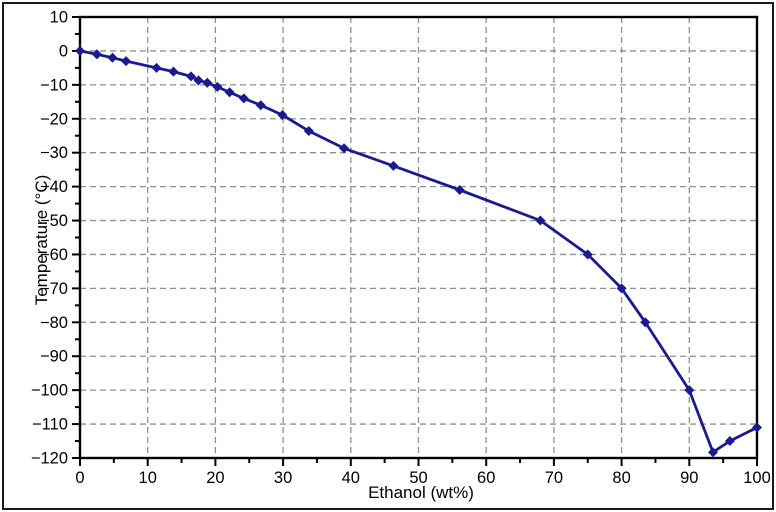 This screenshot has height=512, width=776. What do you see at coordinates (283, 478) in the screenshot?
I see `x-tick-label: 30` at bounding box center [283, 478].